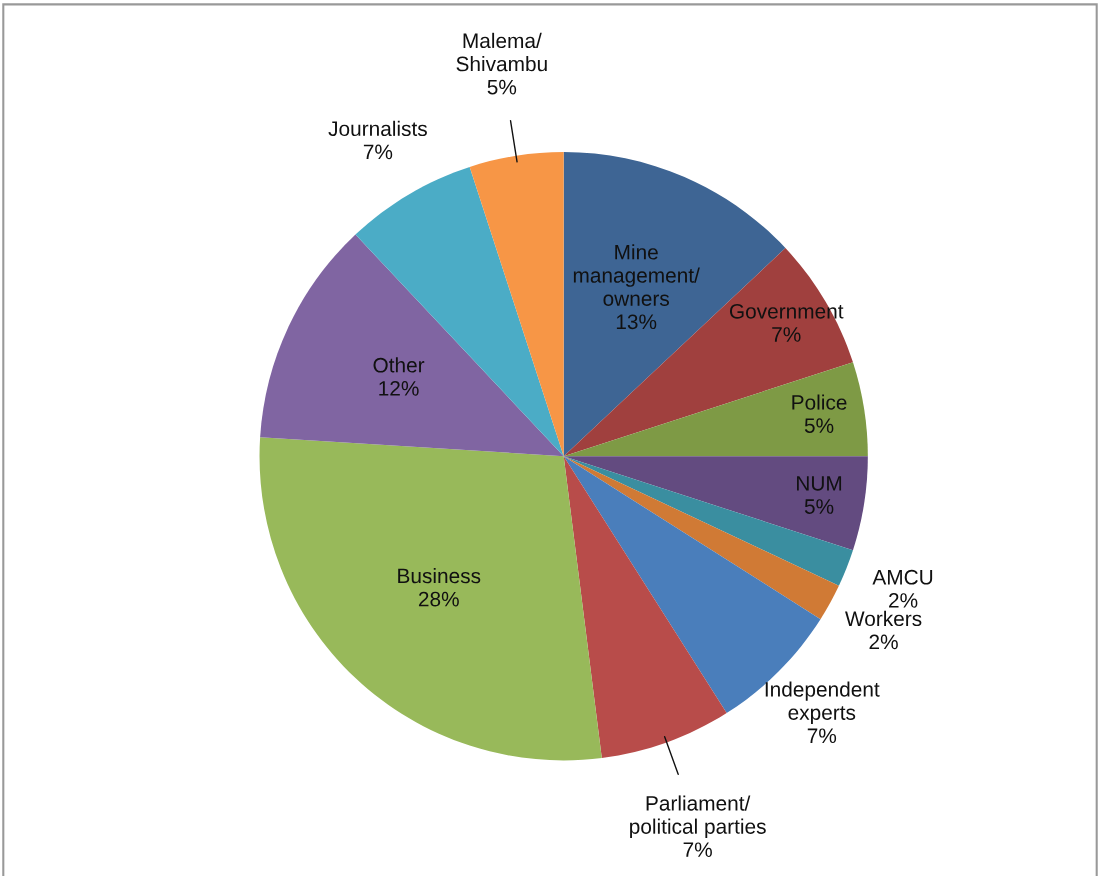 Image resolution: width=1100 pixels, height=876 pixels. Describe the element at coordinates (819, 483) in the screenshot. I see `slice-label: NUM` at that location.